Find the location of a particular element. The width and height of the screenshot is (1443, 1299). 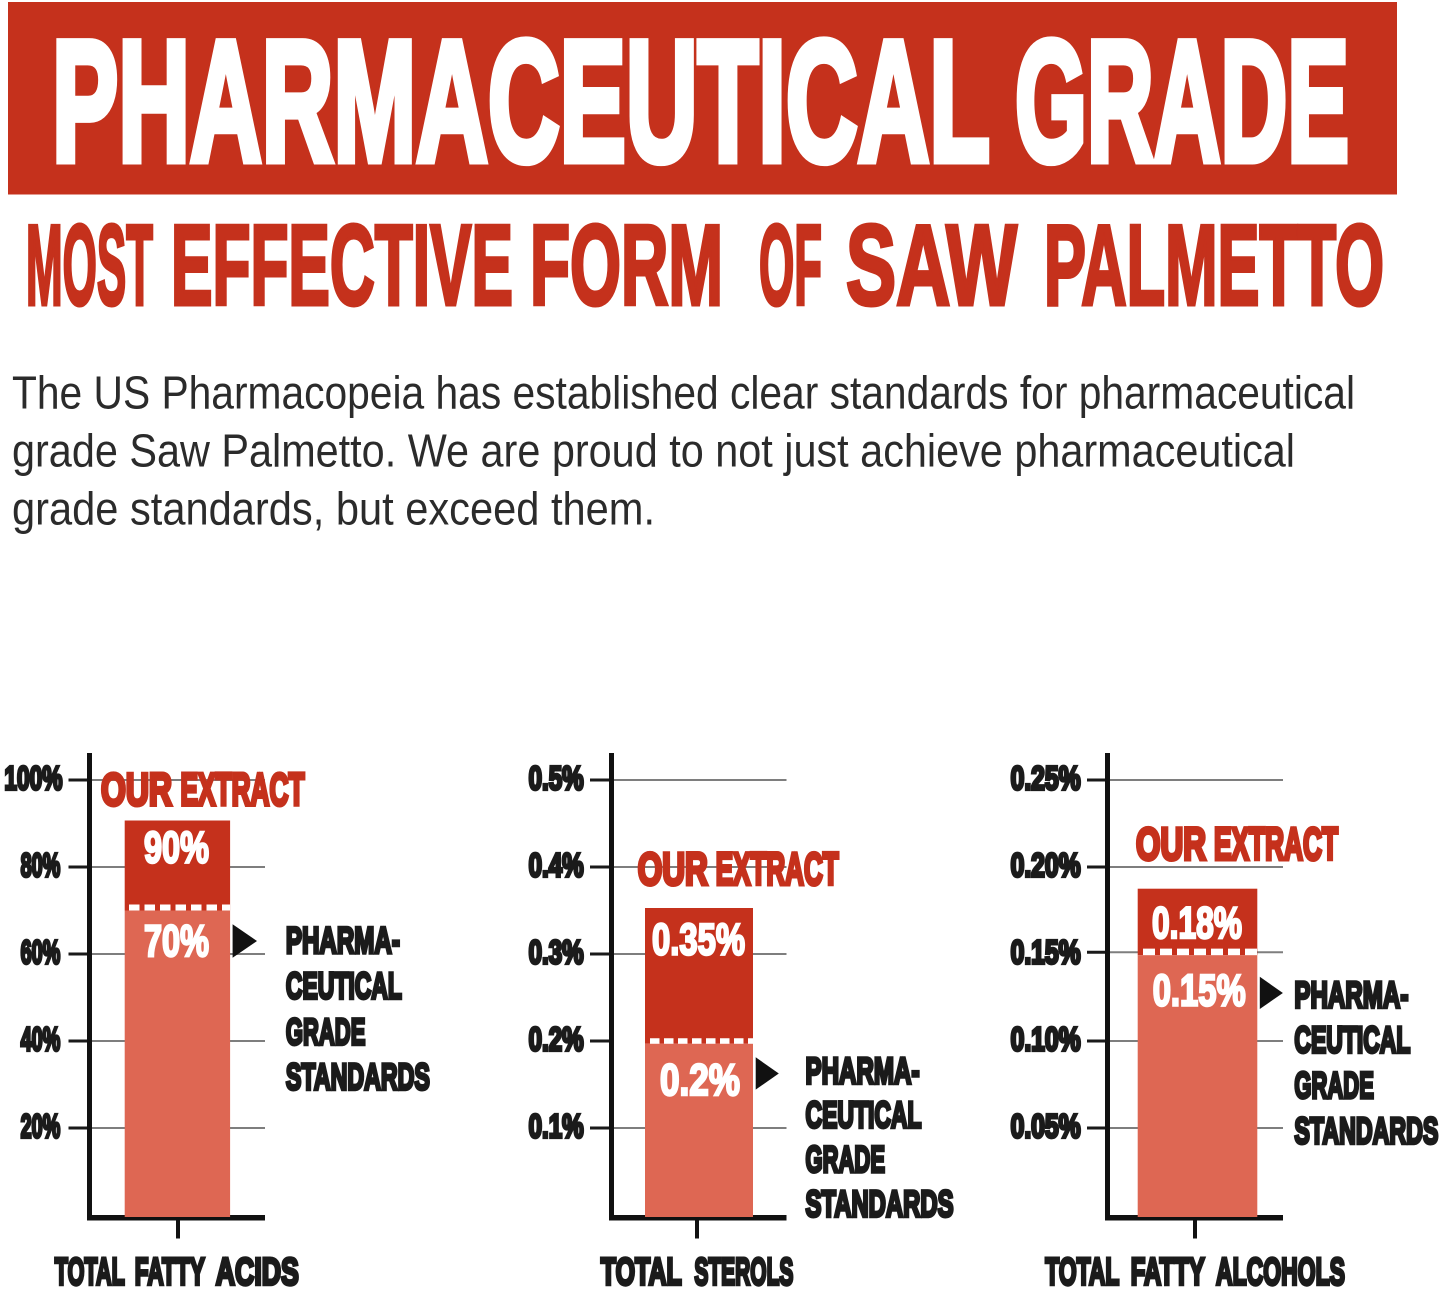

svg-text: SAW is located at coordinates (931, 265).